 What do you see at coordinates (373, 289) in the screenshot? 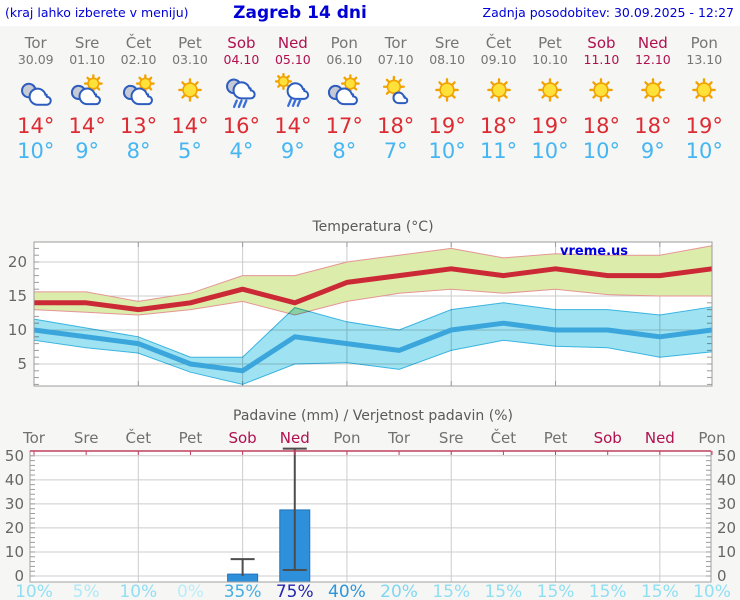
I see `max-temp-line` at bounding box center [373, 289].